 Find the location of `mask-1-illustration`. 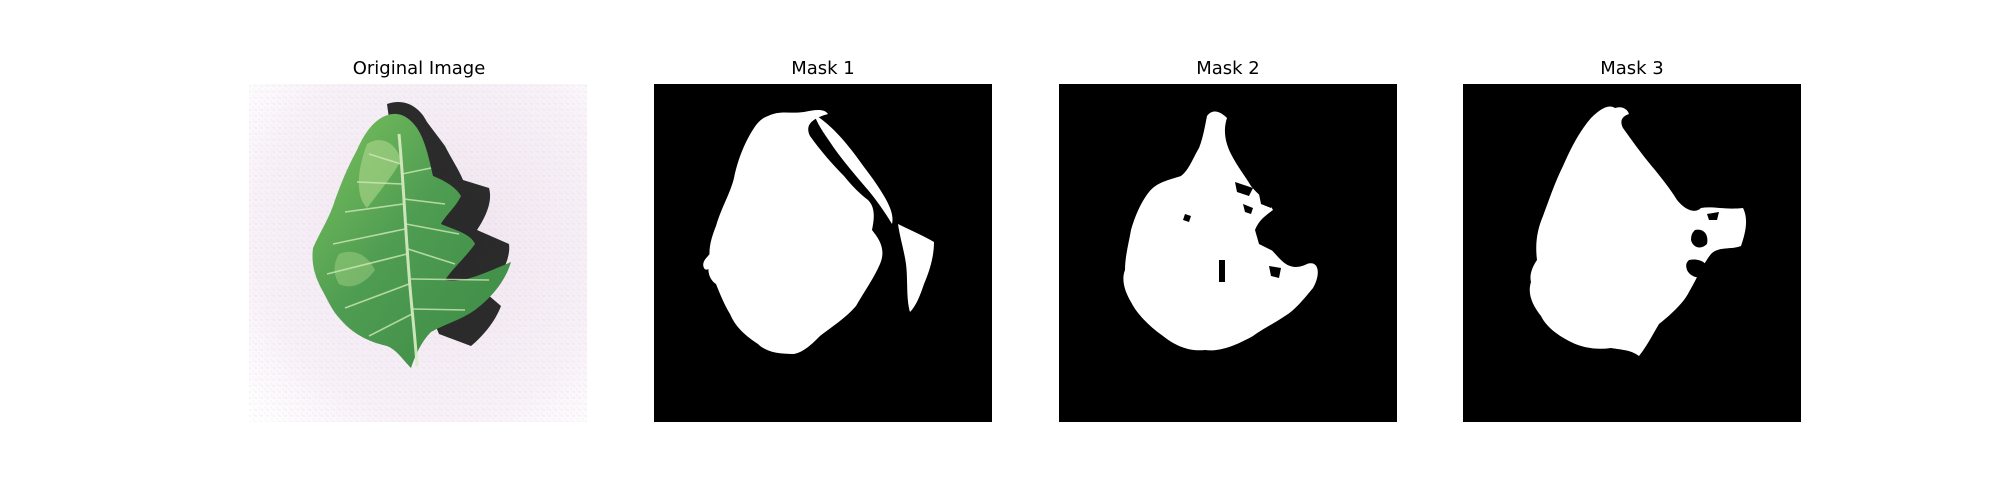

mask-1-illustration is located at coordinates (823, 253).